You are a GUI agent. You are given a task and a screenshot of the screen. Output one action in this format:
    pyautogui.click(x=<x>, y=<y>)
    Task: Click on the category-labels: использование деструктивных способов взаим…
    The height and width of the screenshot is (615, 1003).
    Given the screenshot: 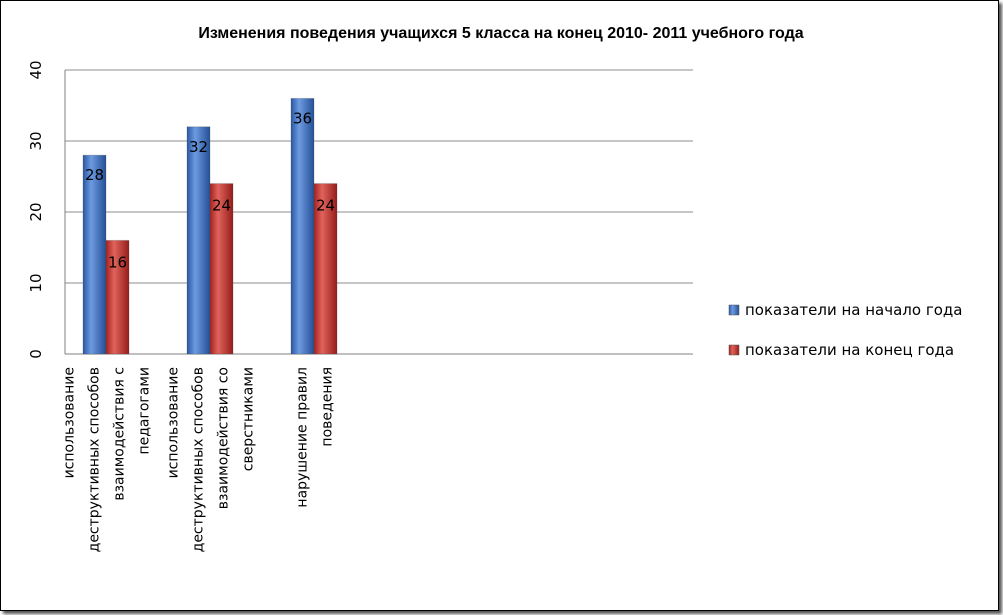 What is the action you would take?
    pyautogui.click(x=199, y=459)
    